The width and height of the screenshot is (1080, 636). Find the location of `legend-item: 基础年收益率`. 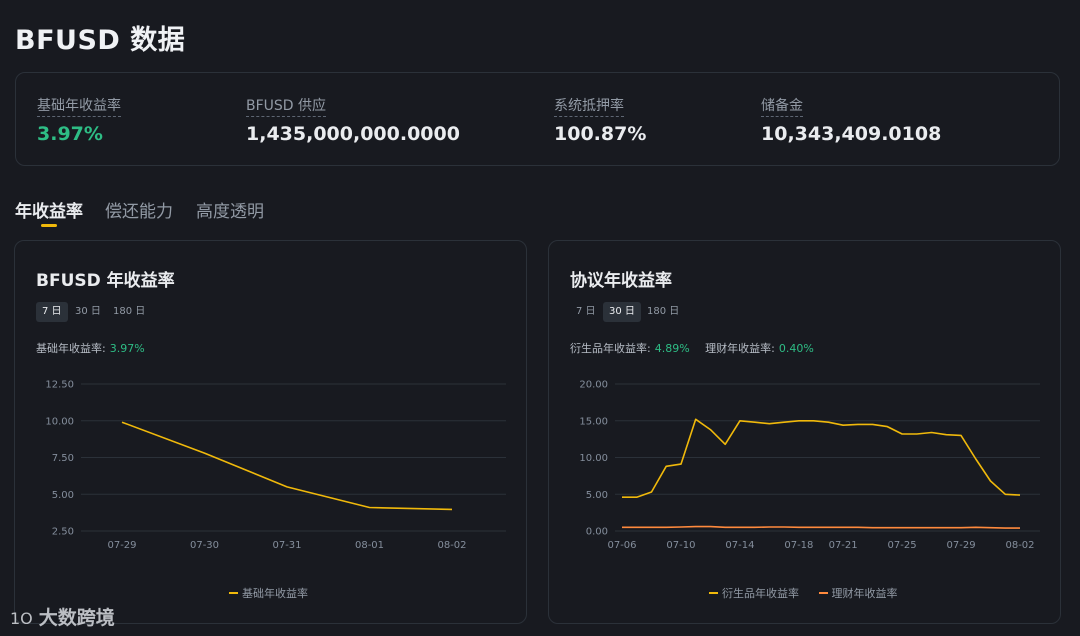

legend-item: 基础年收益率 is located at coordinates (268, 593).